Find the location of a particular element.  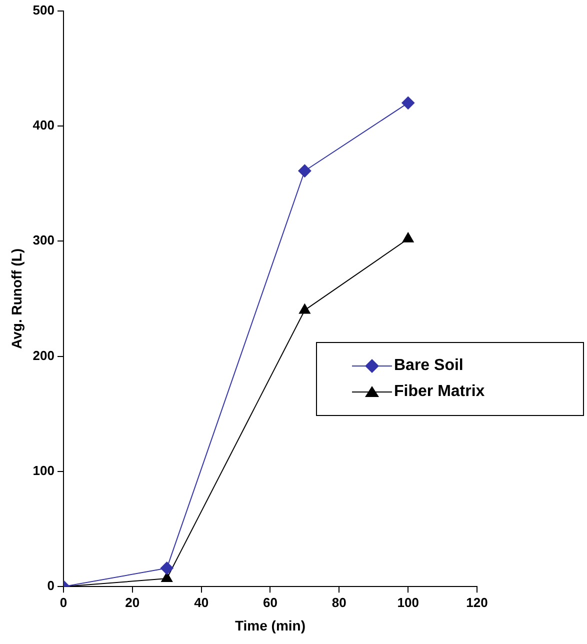

x-tick-label: 0 is located at coordinates (64, 602).